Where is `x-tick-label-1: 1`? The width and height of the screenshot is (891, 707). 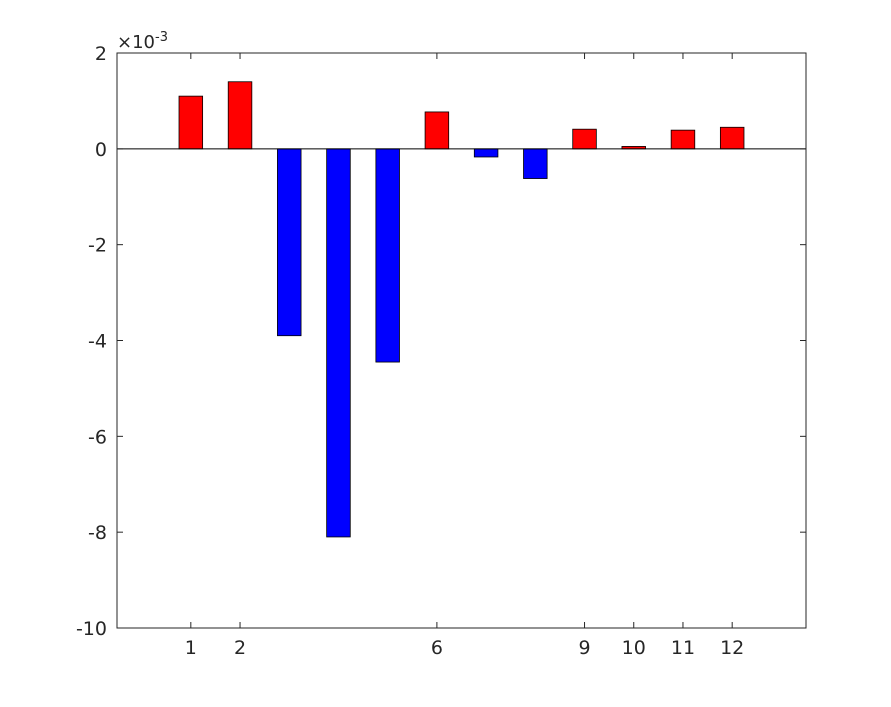
x-tick-label-1: 1 is located at coordinates (191, 648).